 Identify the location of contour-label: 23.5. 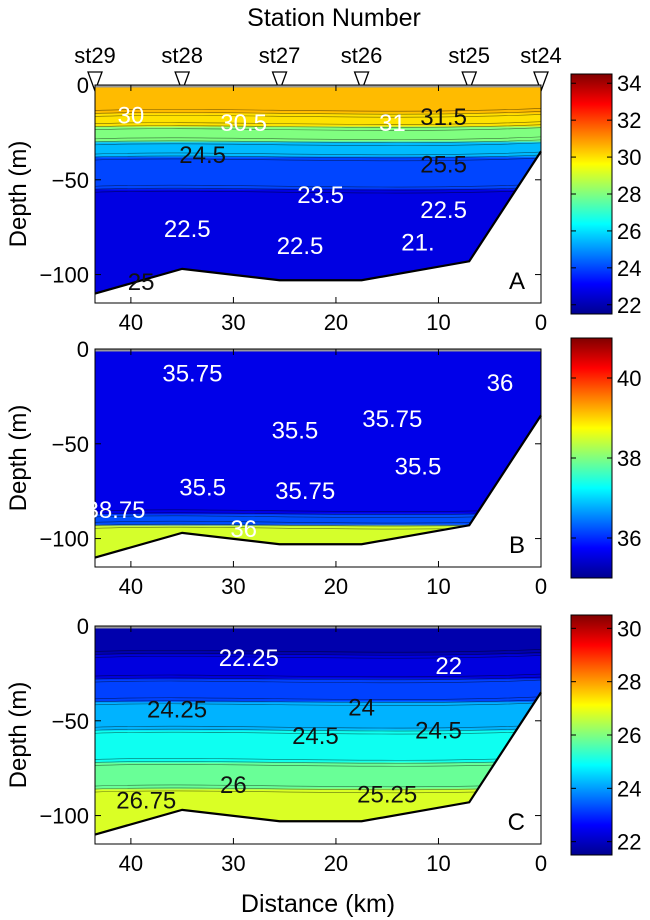
(320, 195).